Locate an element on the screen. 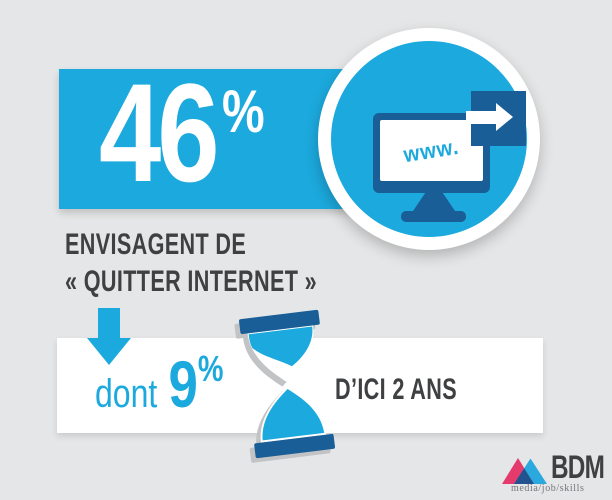  monitor-icon: www. is located at coordinates (431, 153).